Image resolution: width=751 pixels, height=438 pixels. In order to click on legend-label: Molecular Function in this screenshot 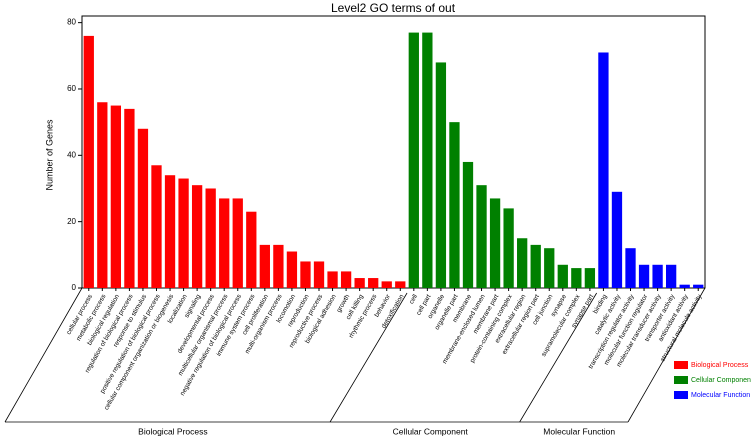, I will do `click(720, 395)`.